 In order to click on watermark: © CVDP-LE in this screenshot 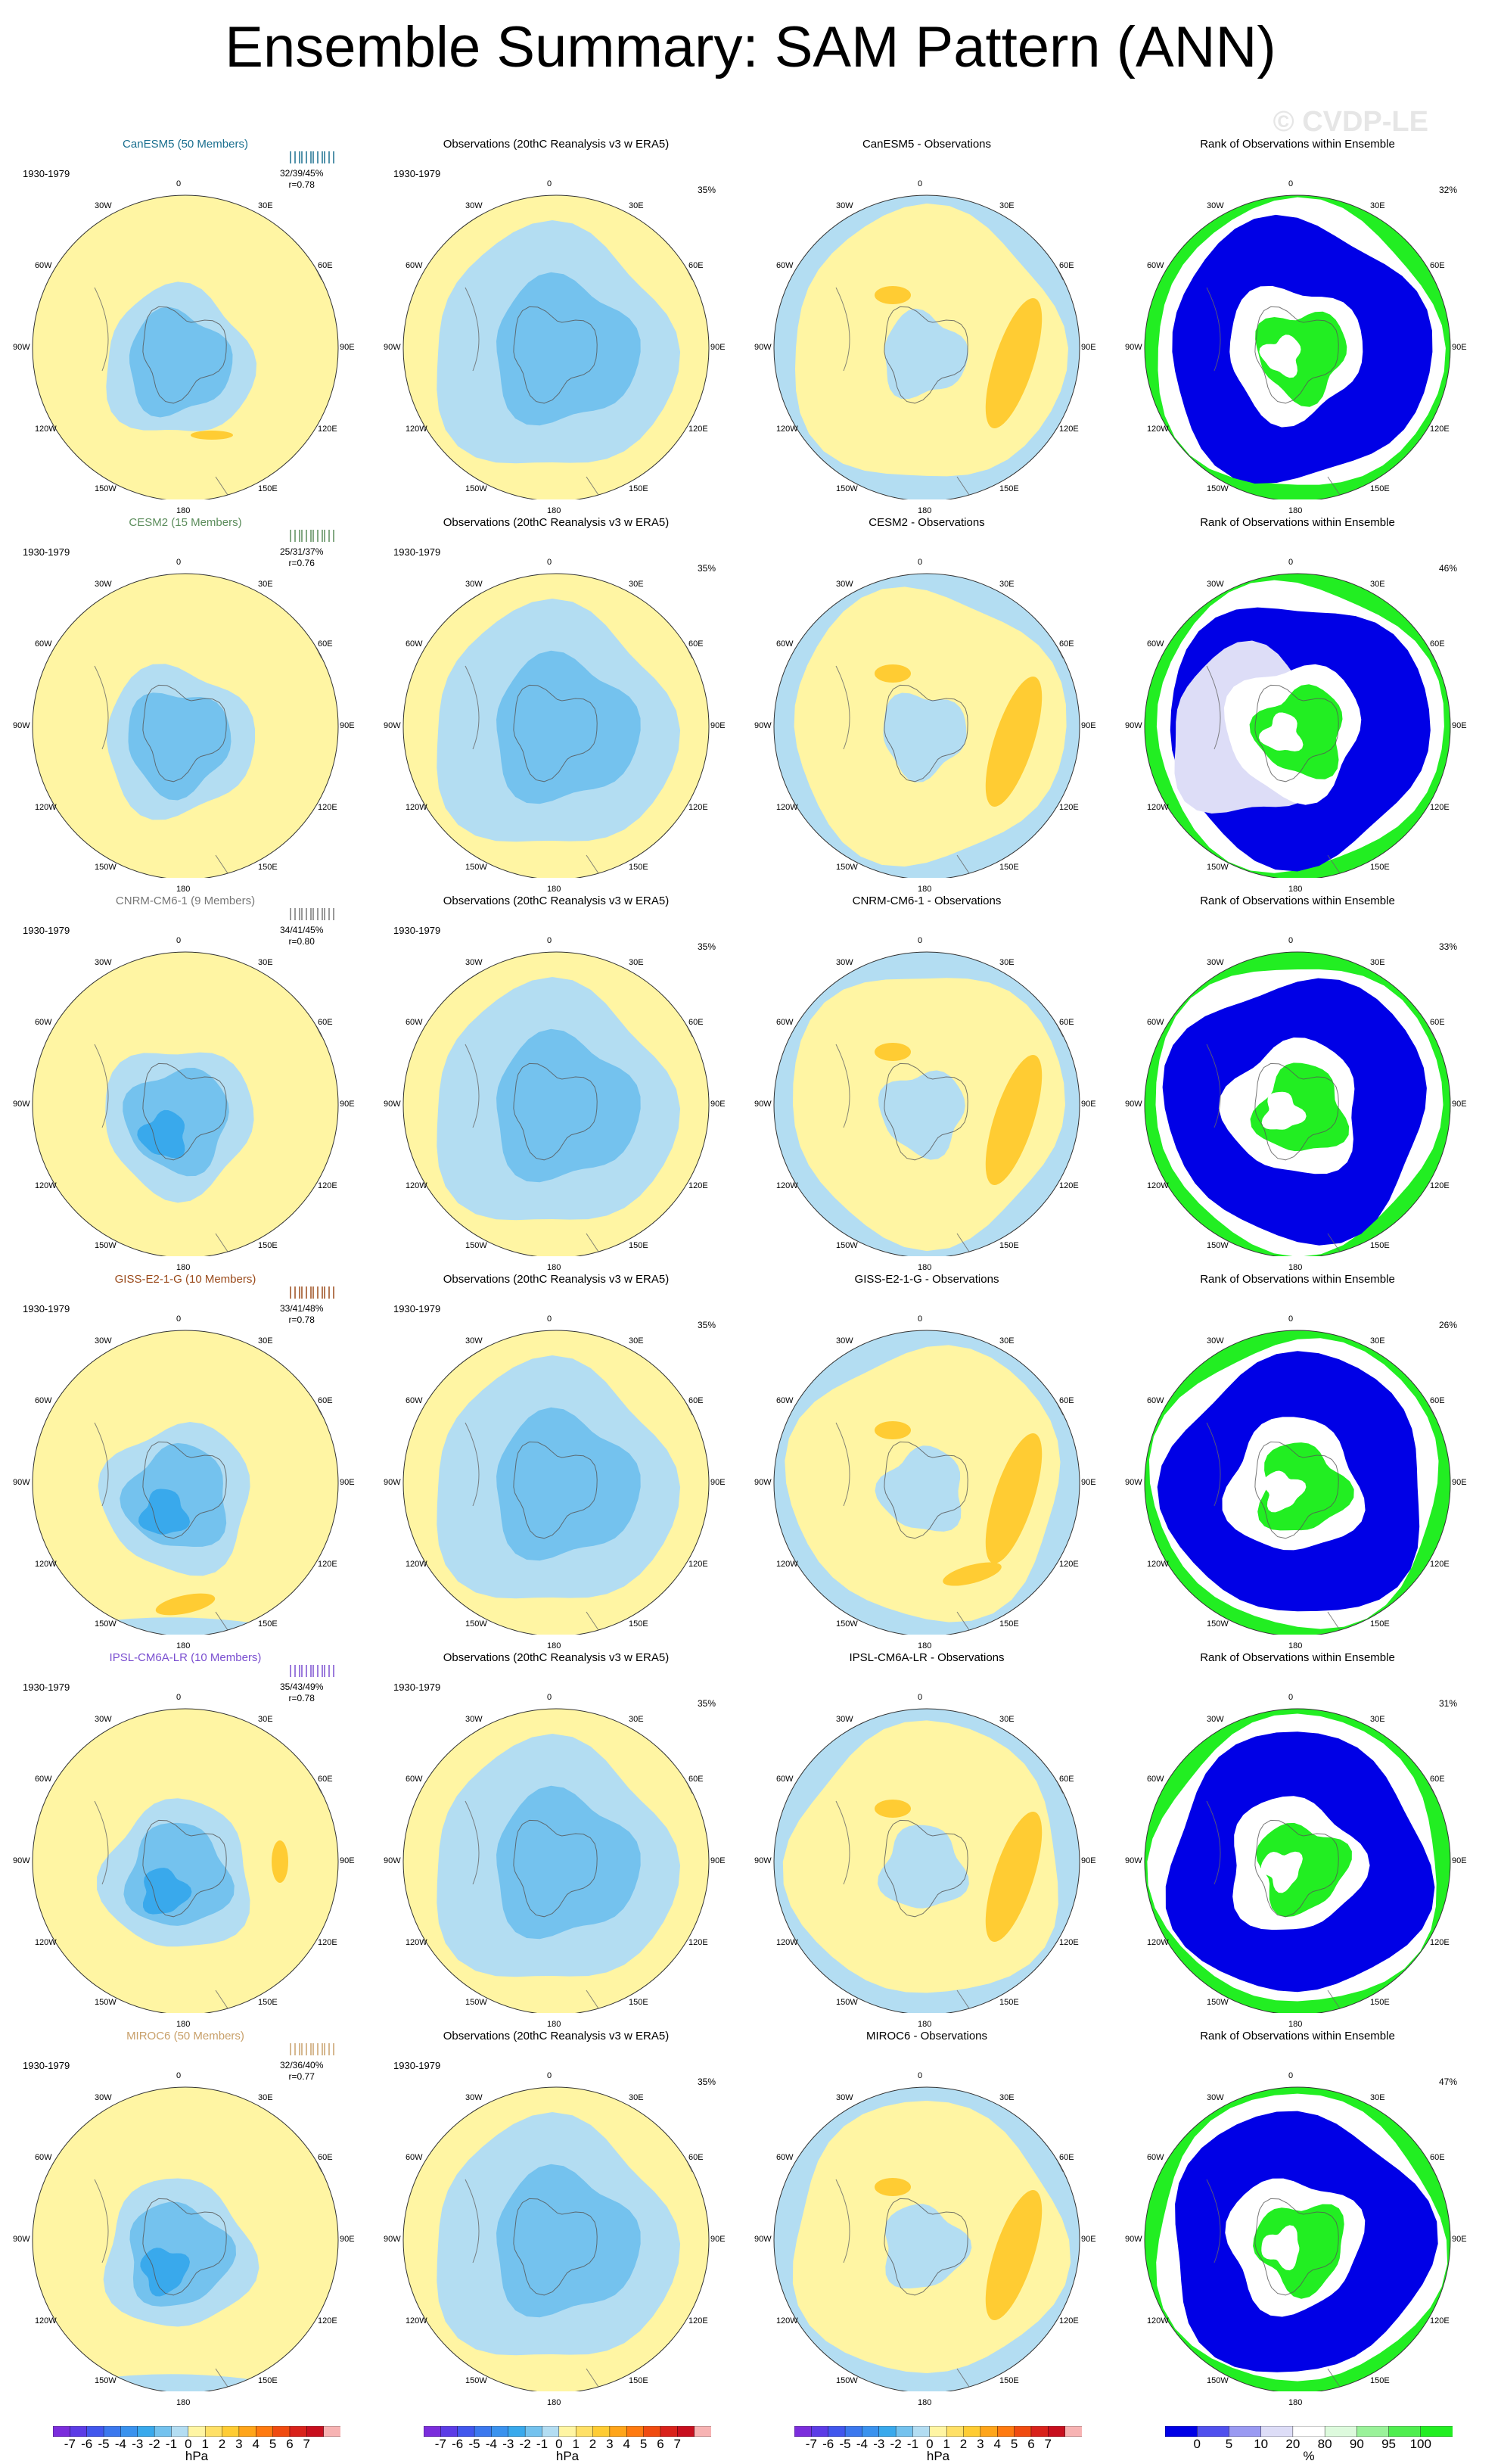, I will do `click(1350, 122)`.